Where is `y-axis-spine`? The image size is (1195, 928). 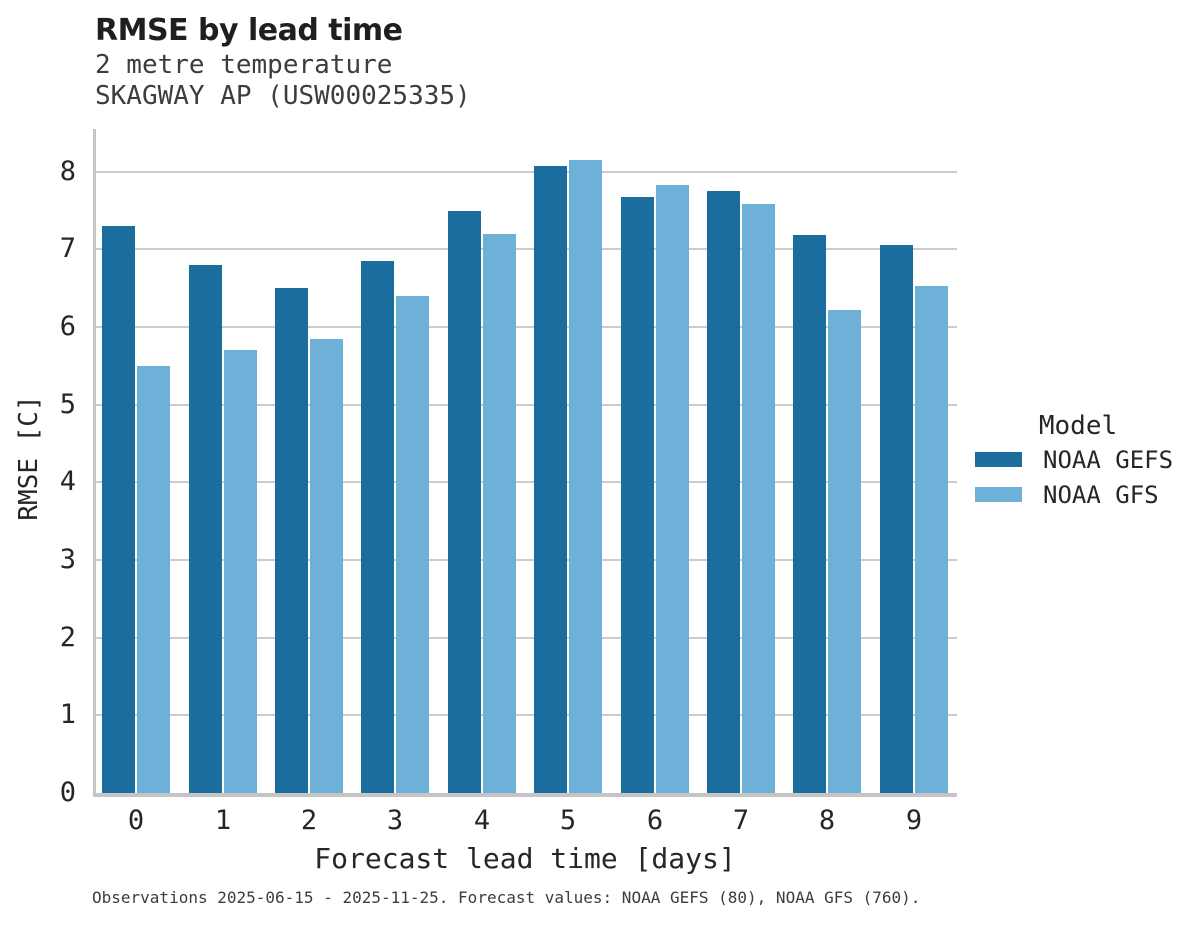
y-axis-spine is located at coordinates (94, 463).